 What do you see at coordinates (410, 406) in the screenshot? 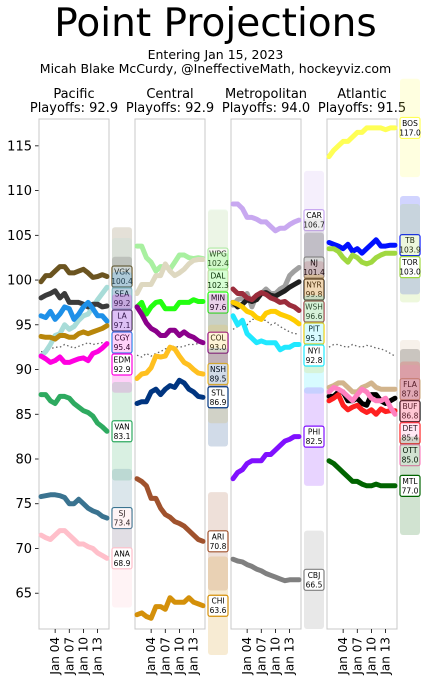
I see `team-abbr-label: BUF` at bounding box center [410, 406].